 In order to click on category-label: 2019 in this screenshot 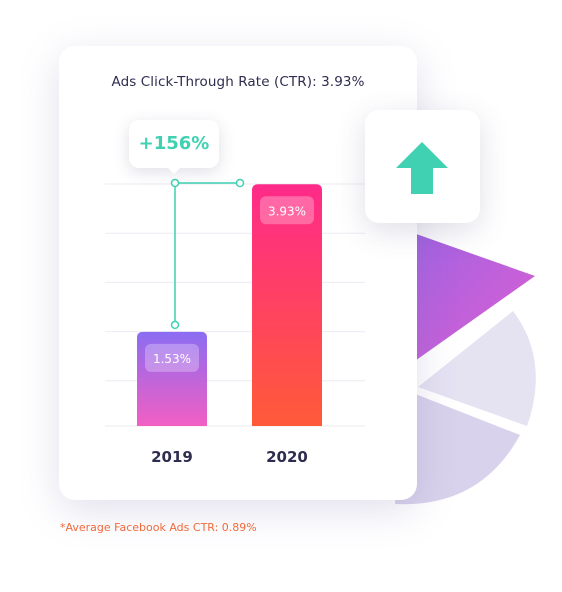, I will do `click(172, 457)`.